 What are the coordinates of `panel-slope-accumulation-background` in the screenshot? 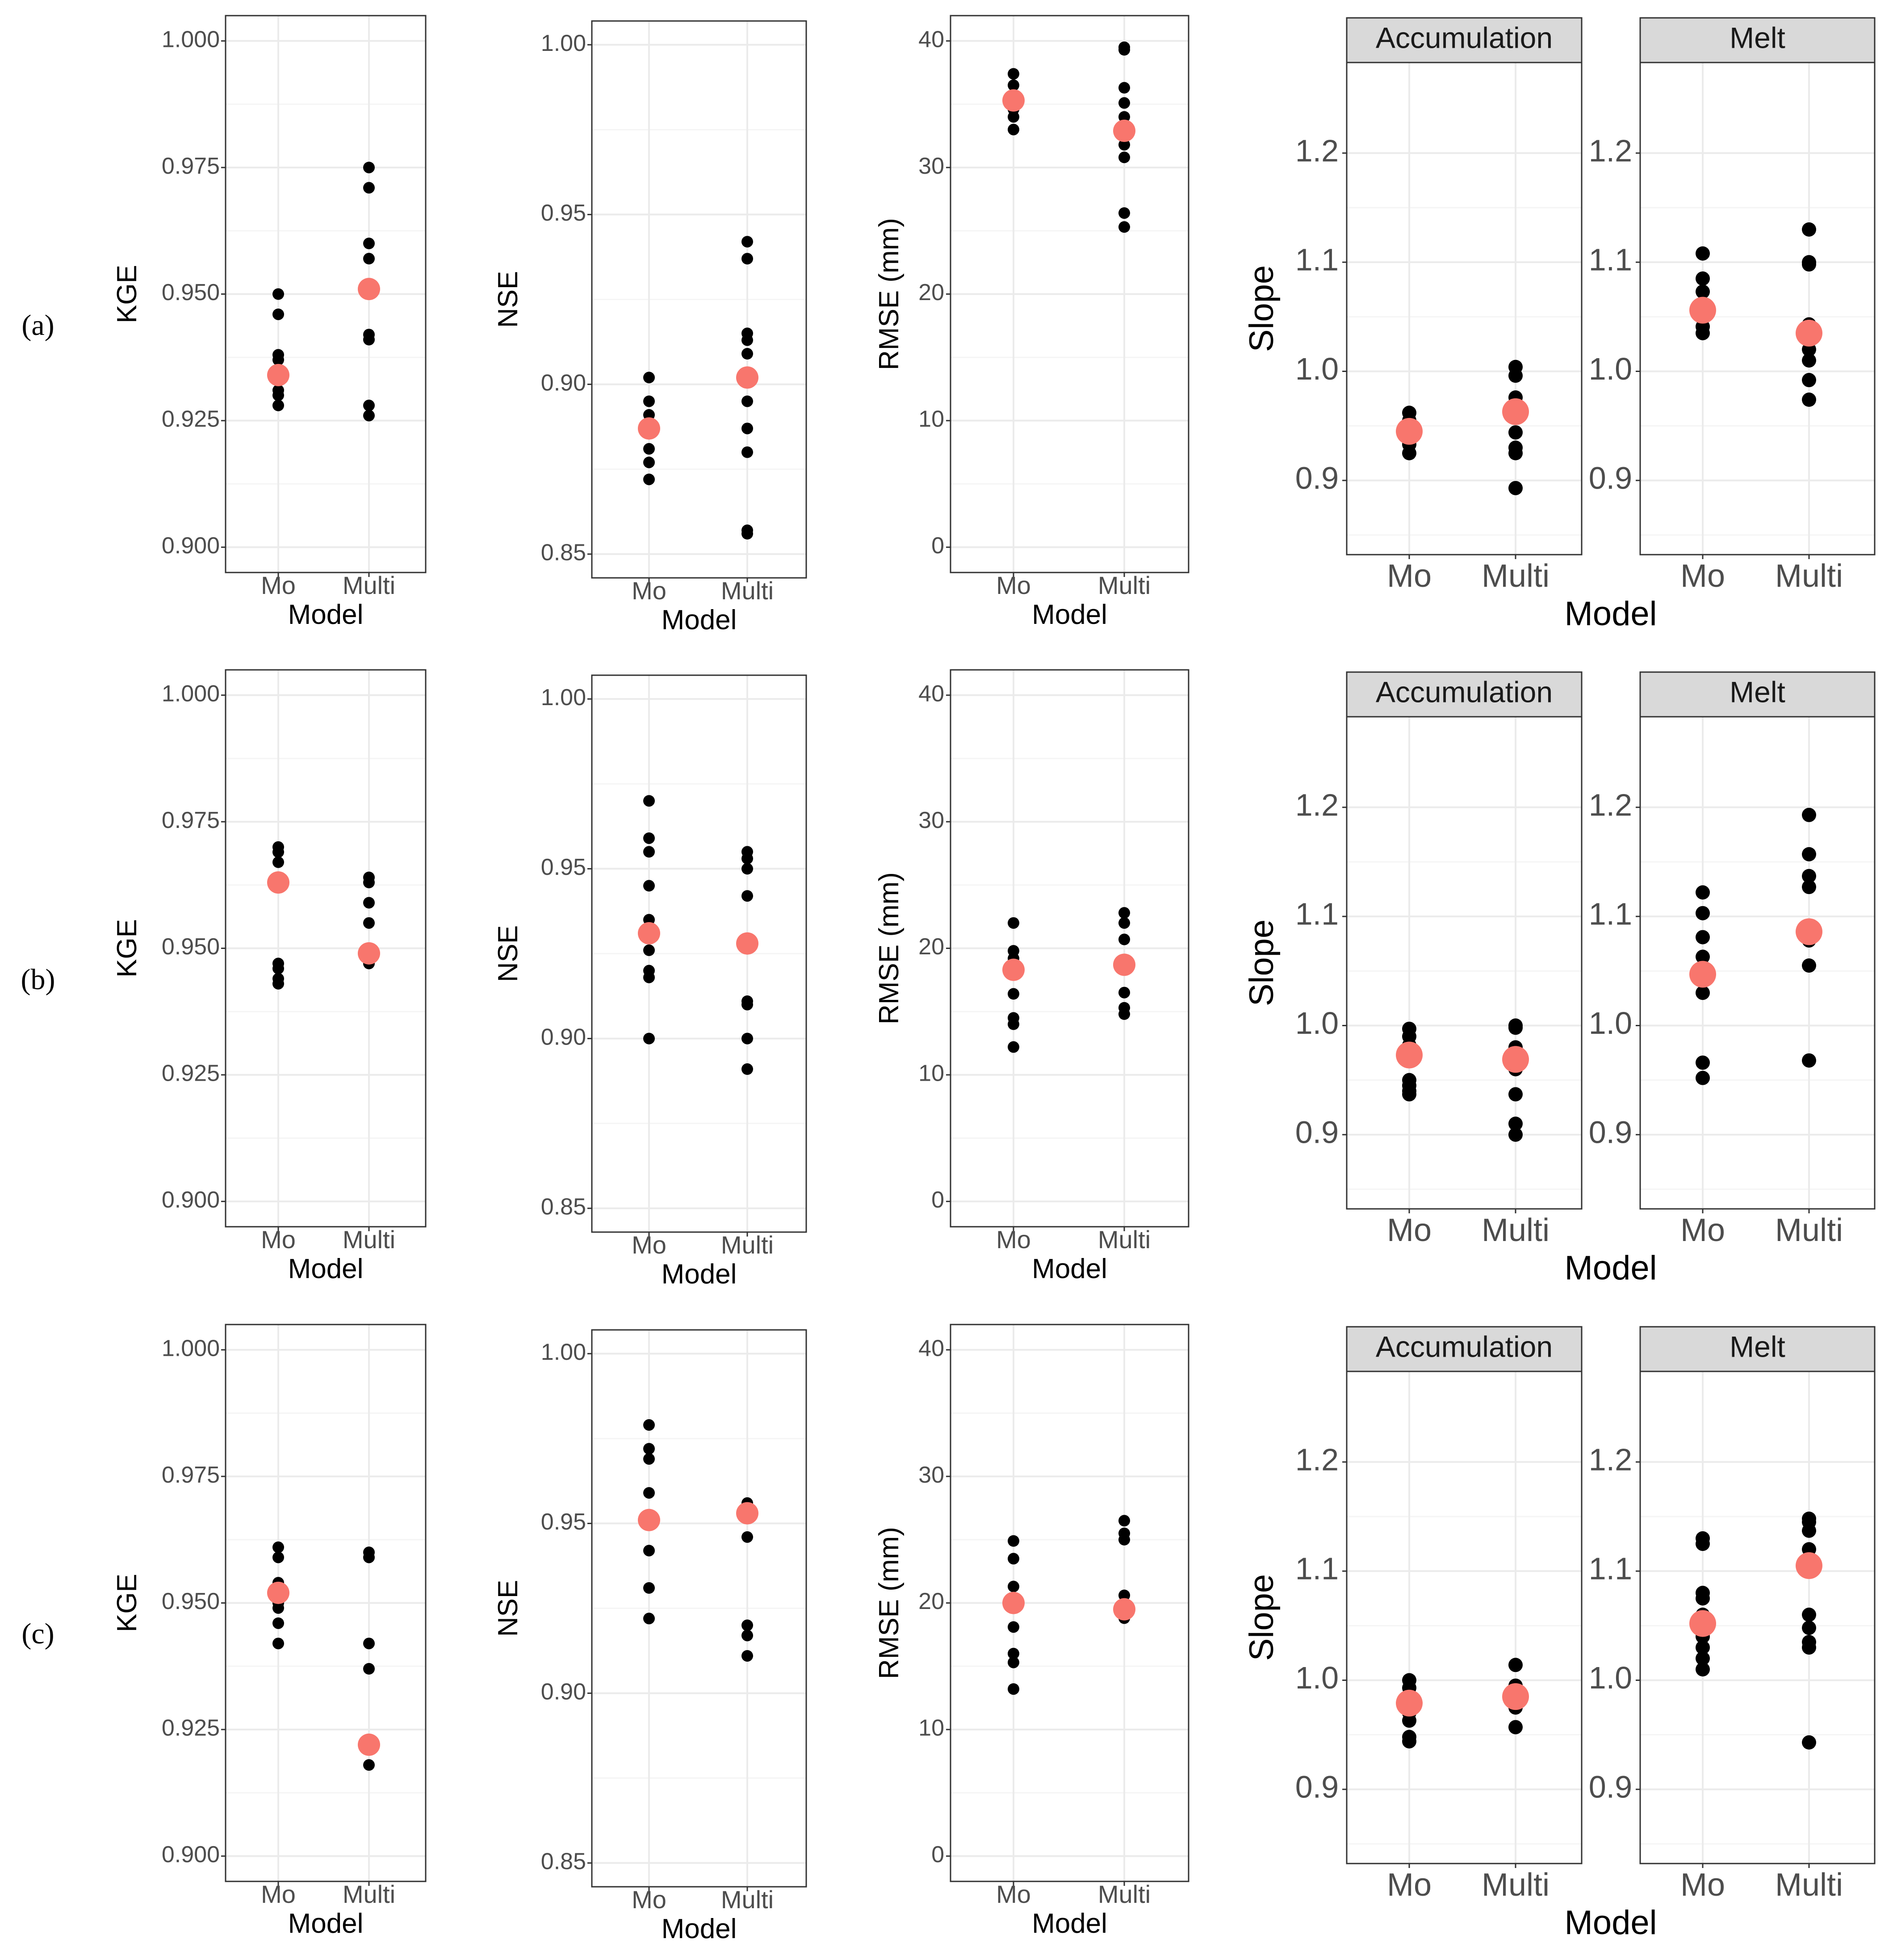 It's located at (1465, 309).